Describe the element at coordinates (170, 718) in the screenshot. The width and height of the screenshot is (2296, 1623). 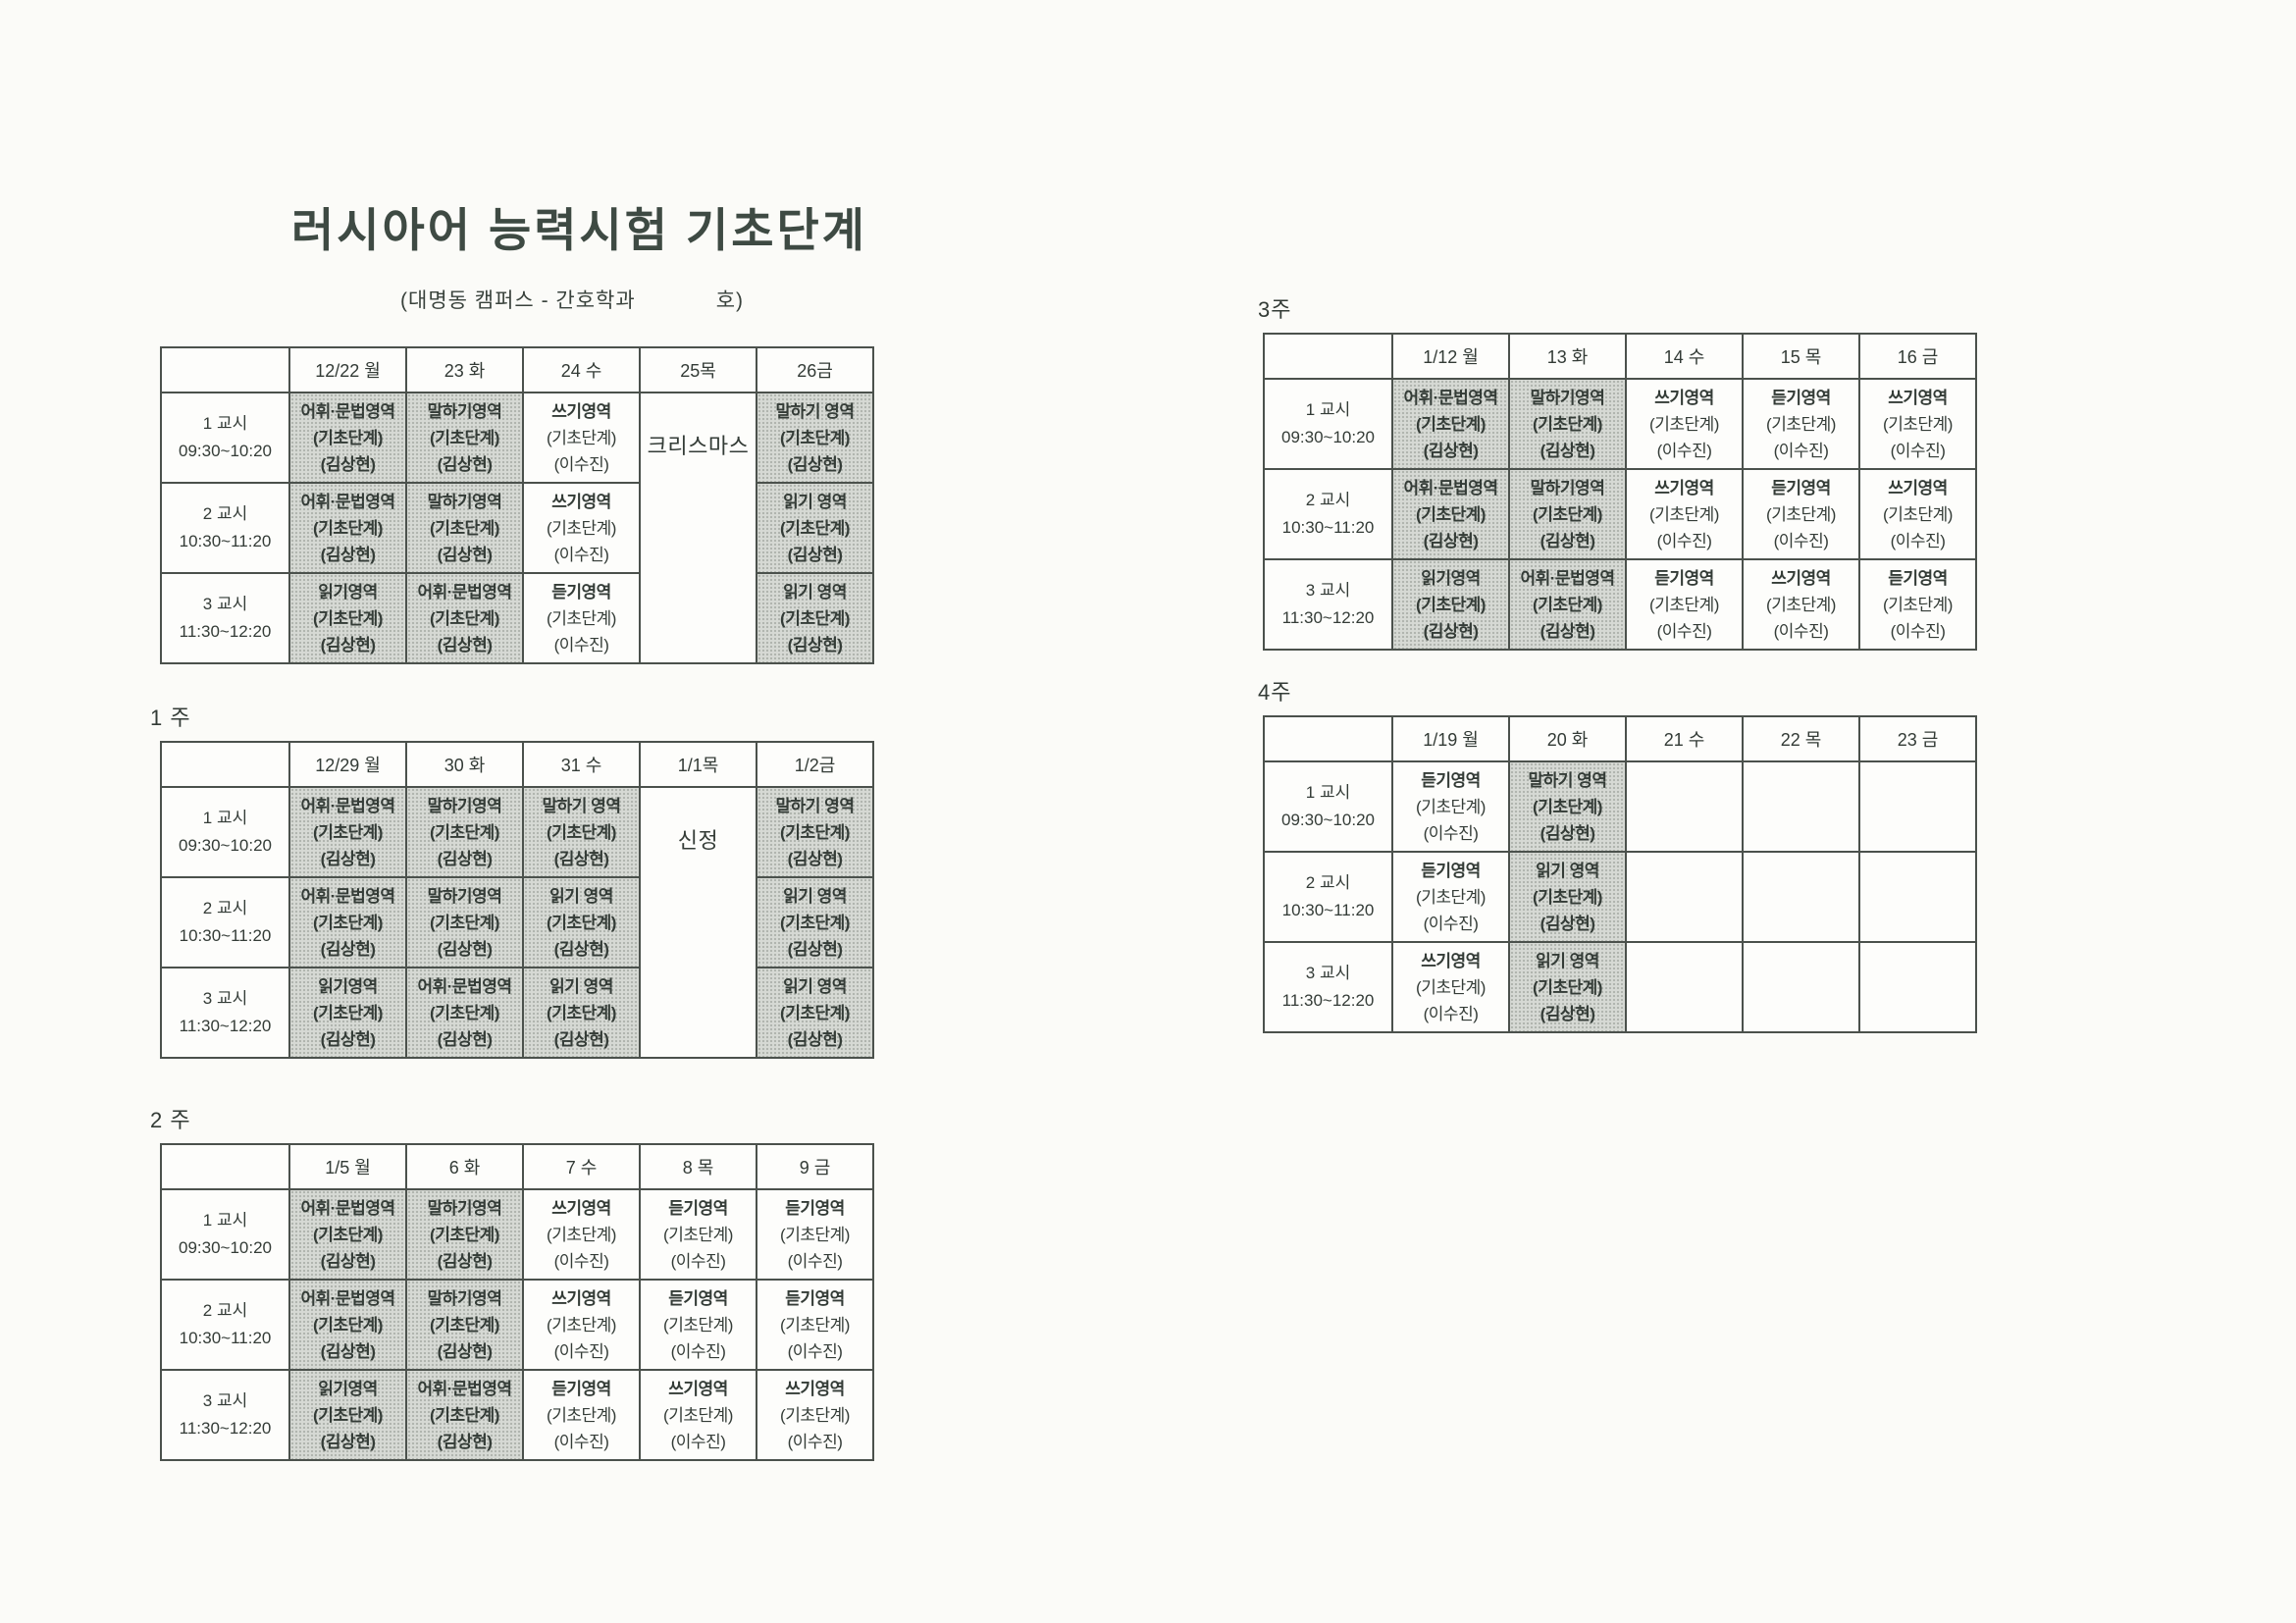
I see `week-label: 1 주` at that location.